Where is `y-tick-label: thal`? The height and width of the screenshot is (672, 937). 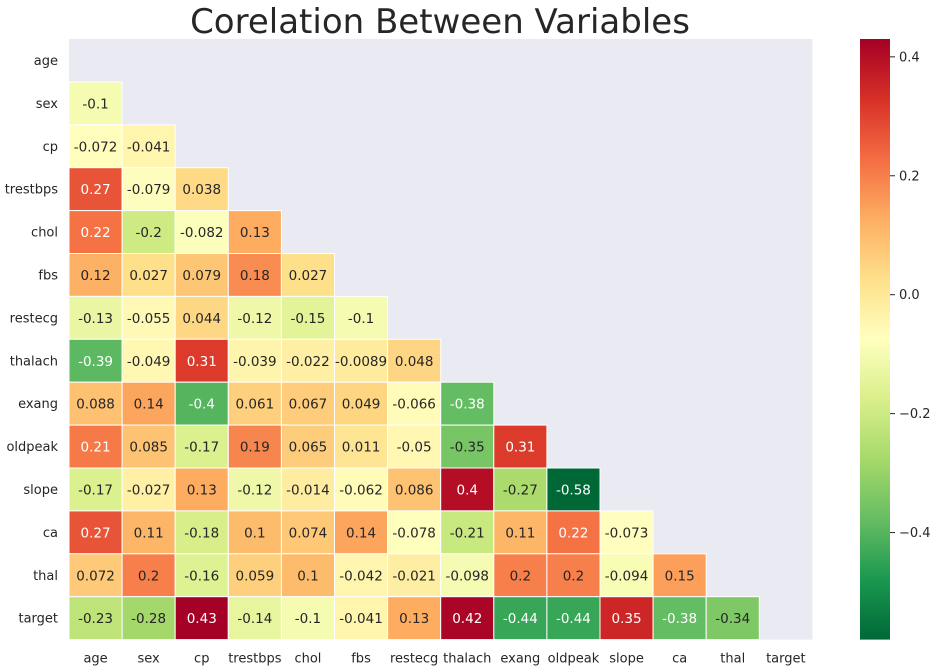
y-tick-label: thal is located at coordinates (45, 576).